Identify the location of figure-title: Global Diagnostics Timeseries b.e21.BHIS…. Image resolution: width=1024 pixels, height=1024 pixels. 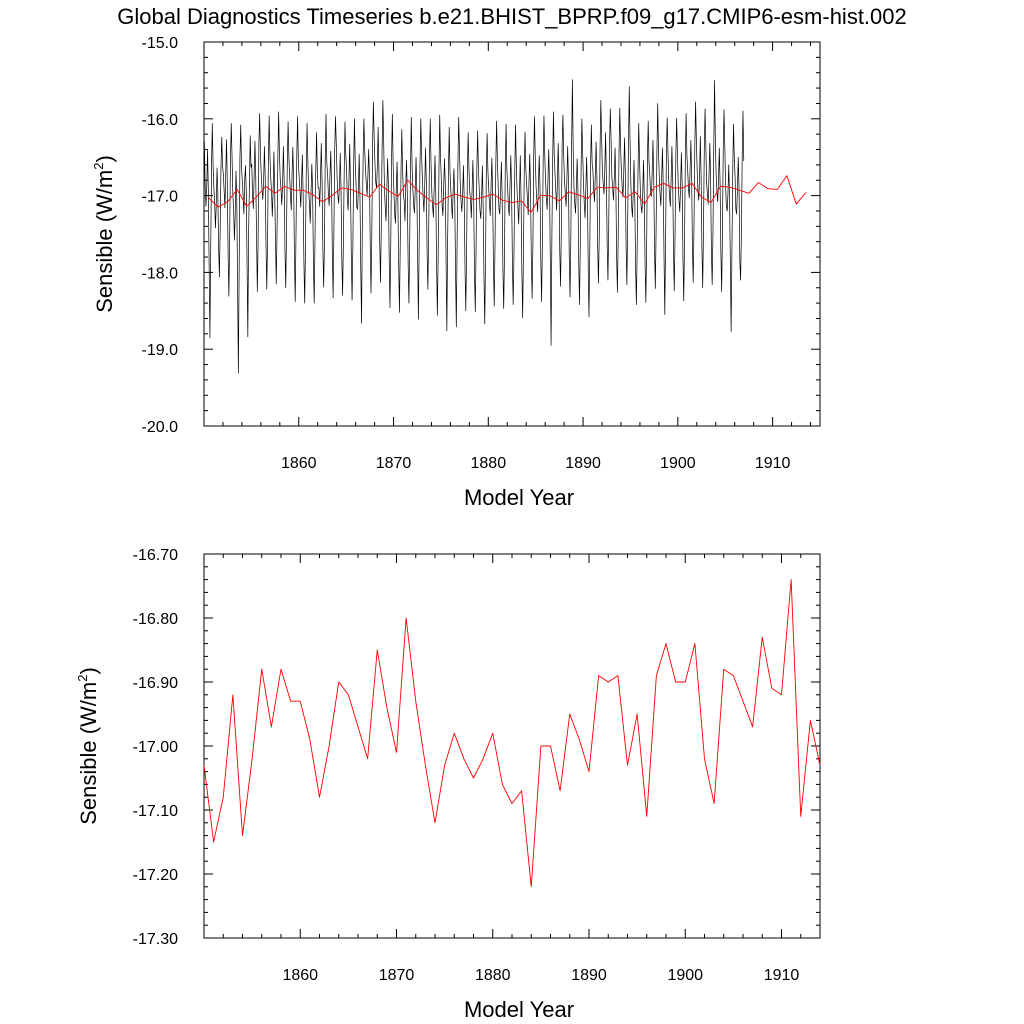
(512, 16).